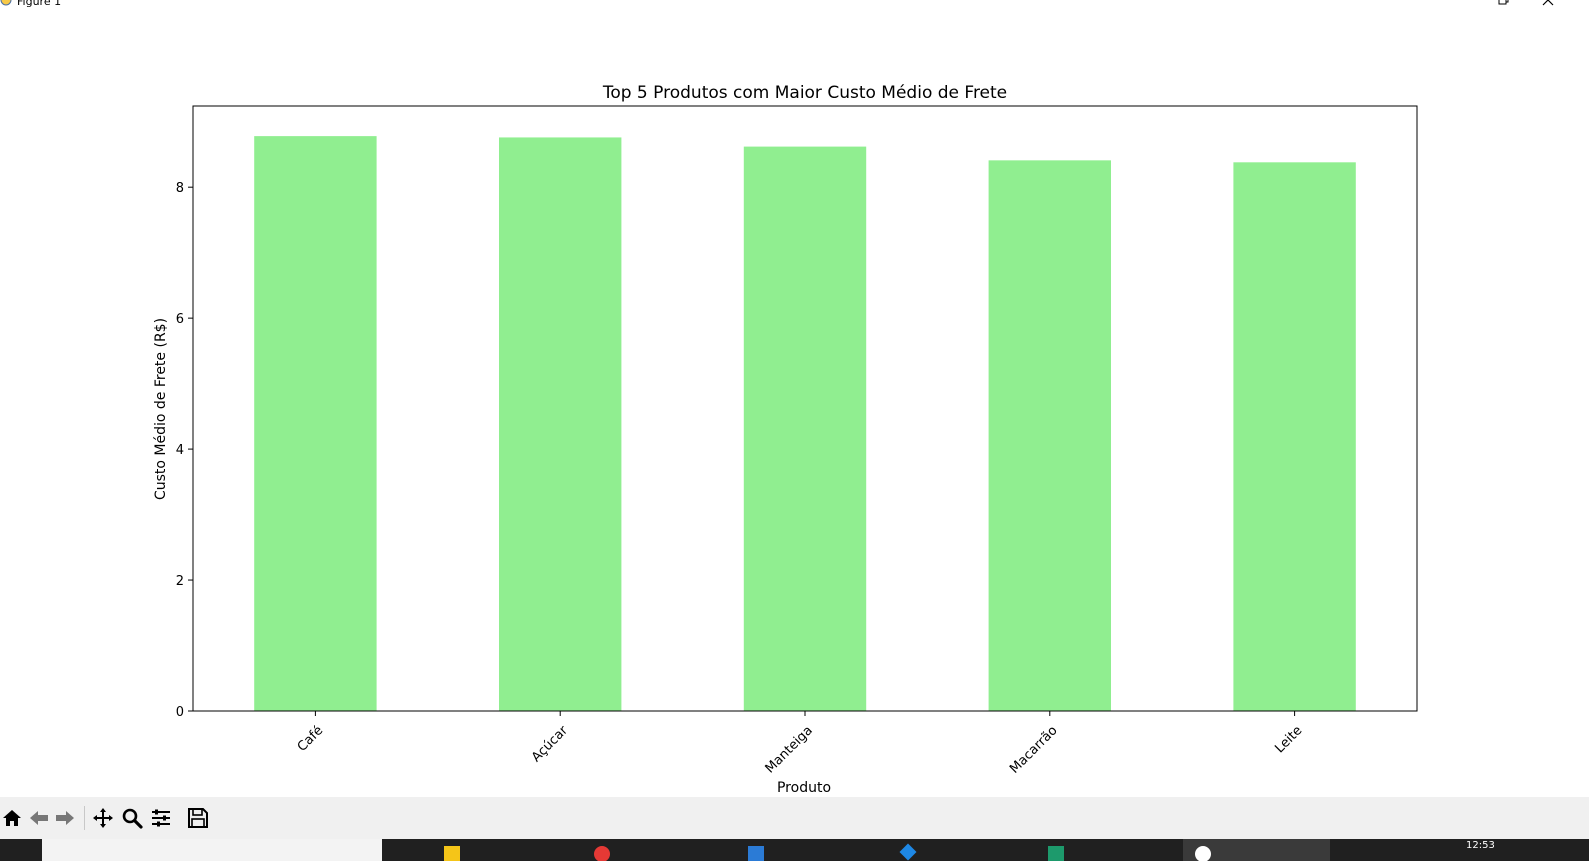 The width and height of the screenshot is (1589, 861). What do you see at coordinates (602, 853) in the screenshot?
I see `browser-icon` at bounding box center [602, 853].